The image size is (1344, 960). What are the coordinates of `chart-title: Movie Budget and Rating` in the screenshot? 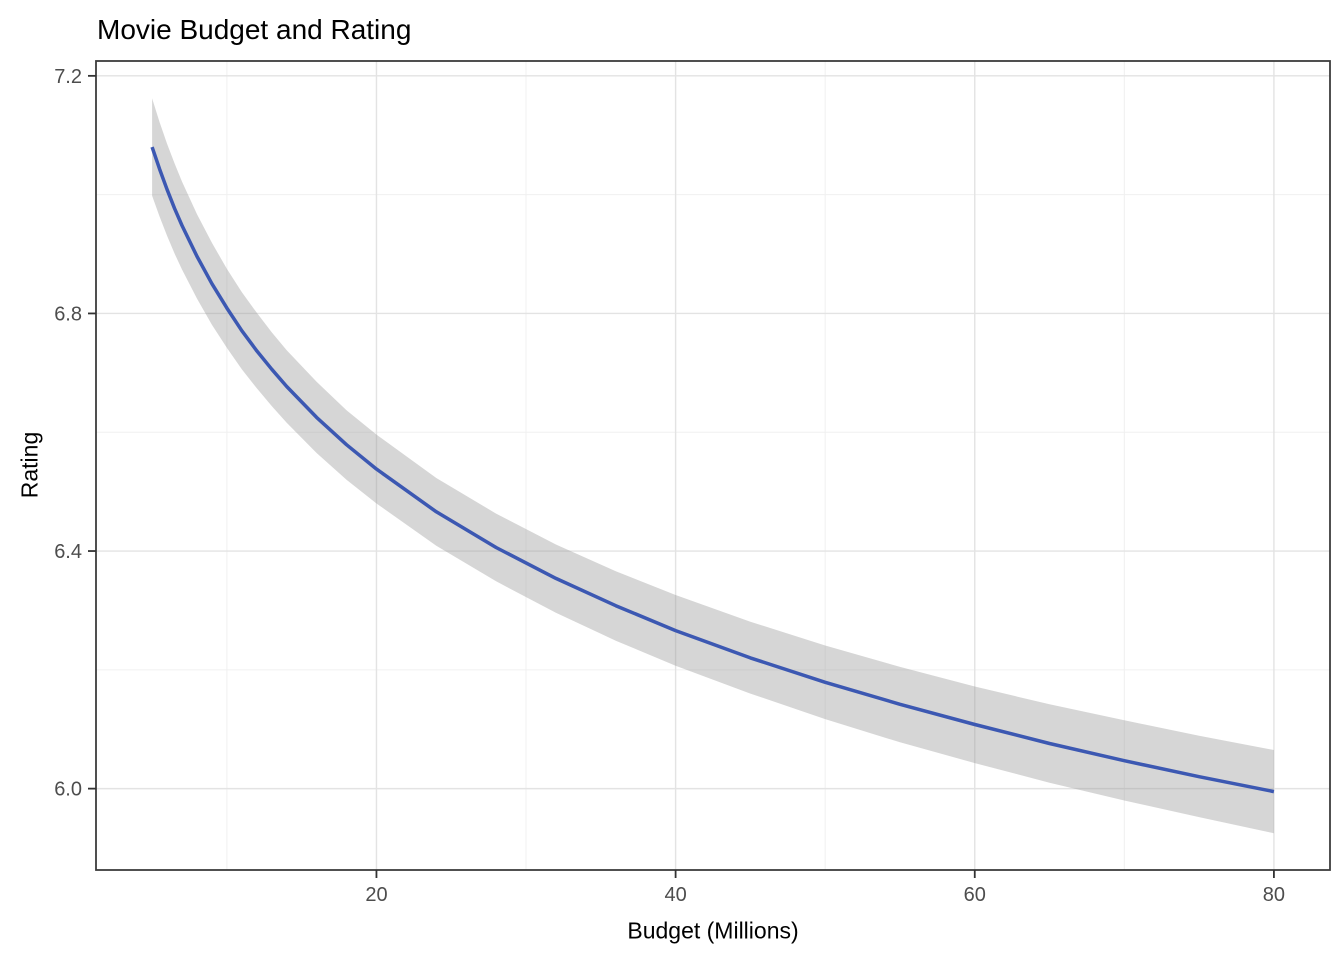 It's located at (254, 29).